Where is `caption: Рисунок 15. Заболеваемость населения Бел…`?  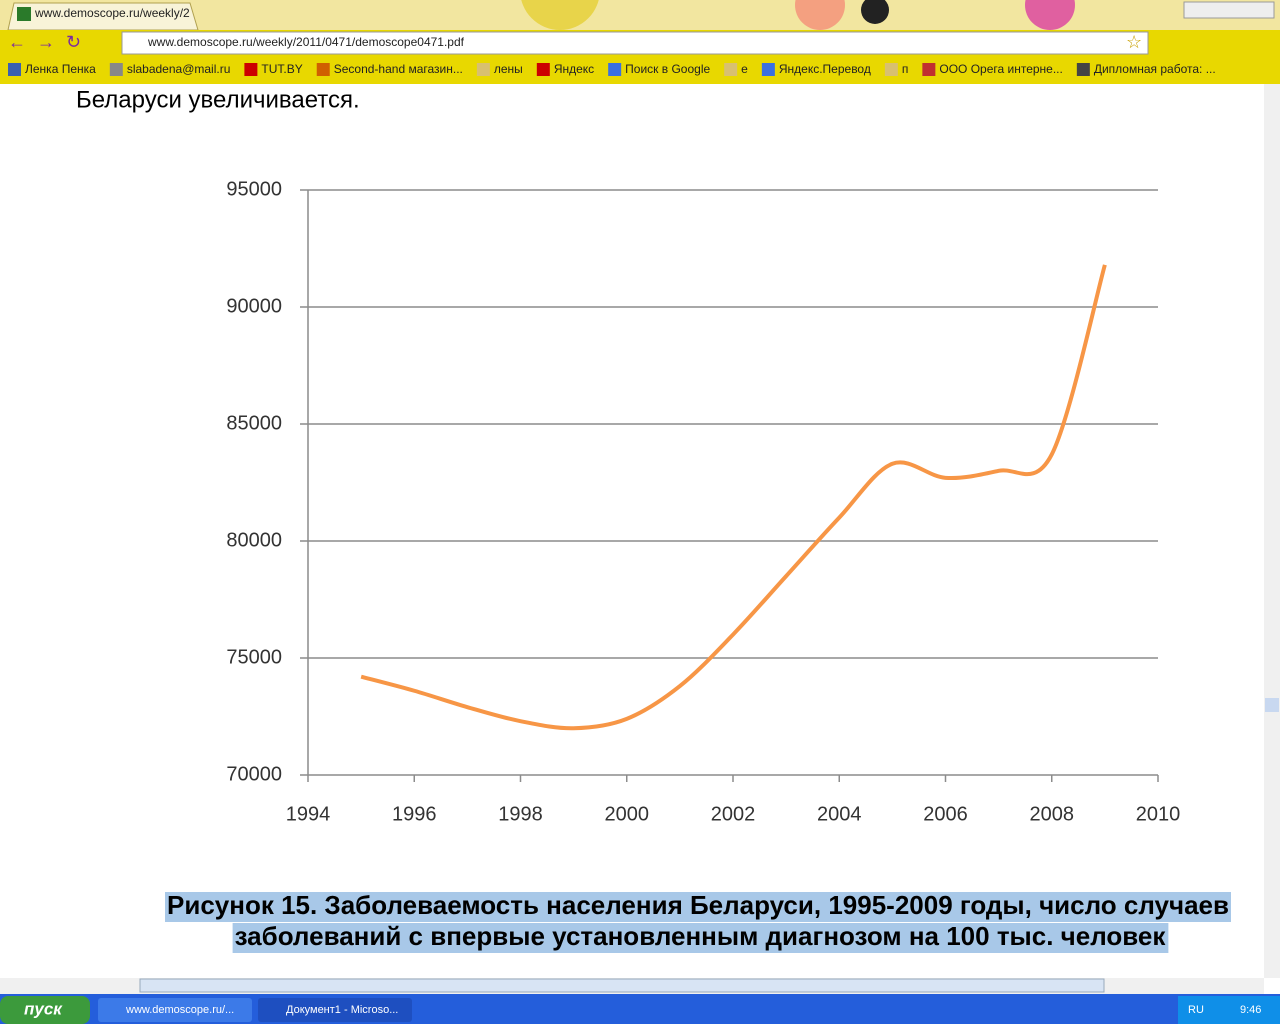 caption: Рисунок 15. Заболеваемость населения Бел… is located at coordinates (698, 921).